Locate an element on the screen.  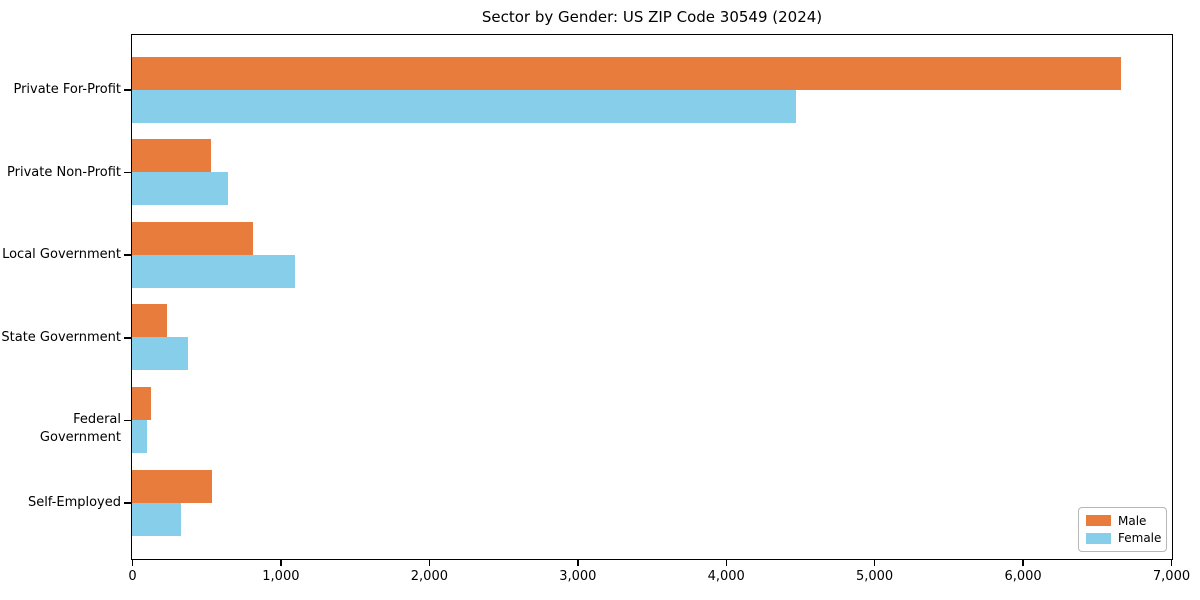
category-label: Self-Employed is located at coordinates (74, 502).